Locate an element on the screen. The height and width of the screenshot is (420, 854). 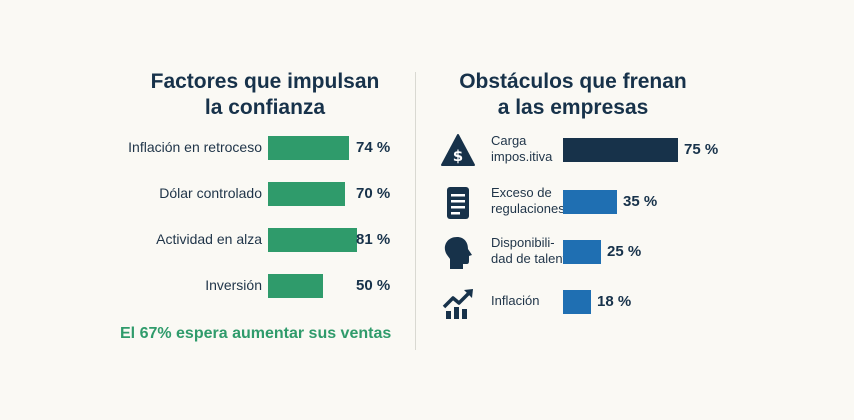
obstacle-value: 18 % is located at coordinates (614, 301).